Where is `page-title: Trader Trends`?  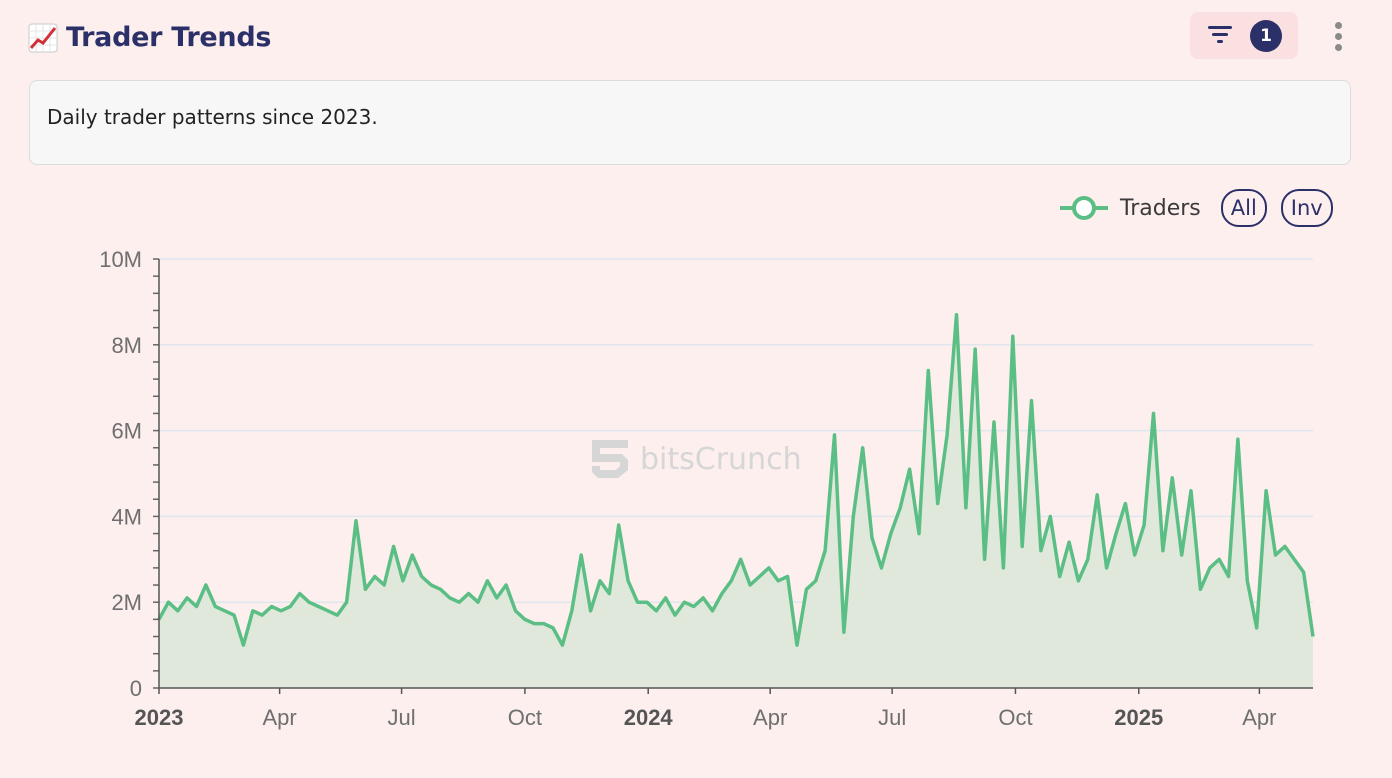 page-title: Trader Trends is located at coordinates (169, 37).